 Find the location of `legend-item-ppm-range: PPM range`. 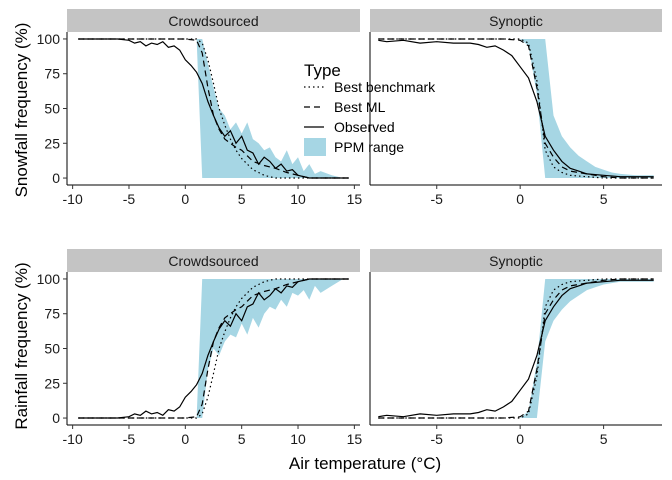

legend-item-ppm-range: PPM range is located at coordinates (354, 147).